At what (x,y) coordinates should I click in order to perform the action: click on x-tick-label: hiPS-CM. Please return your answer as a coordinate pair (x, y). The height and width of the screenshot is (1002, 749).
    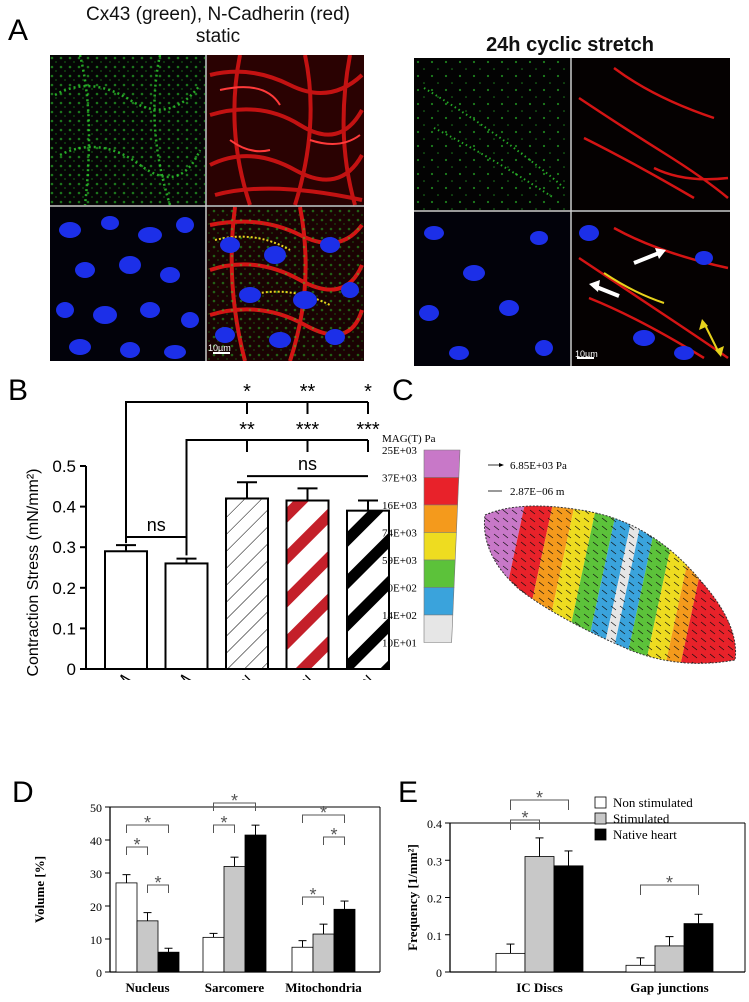
    Looking at the image, I should click on (171, 676).